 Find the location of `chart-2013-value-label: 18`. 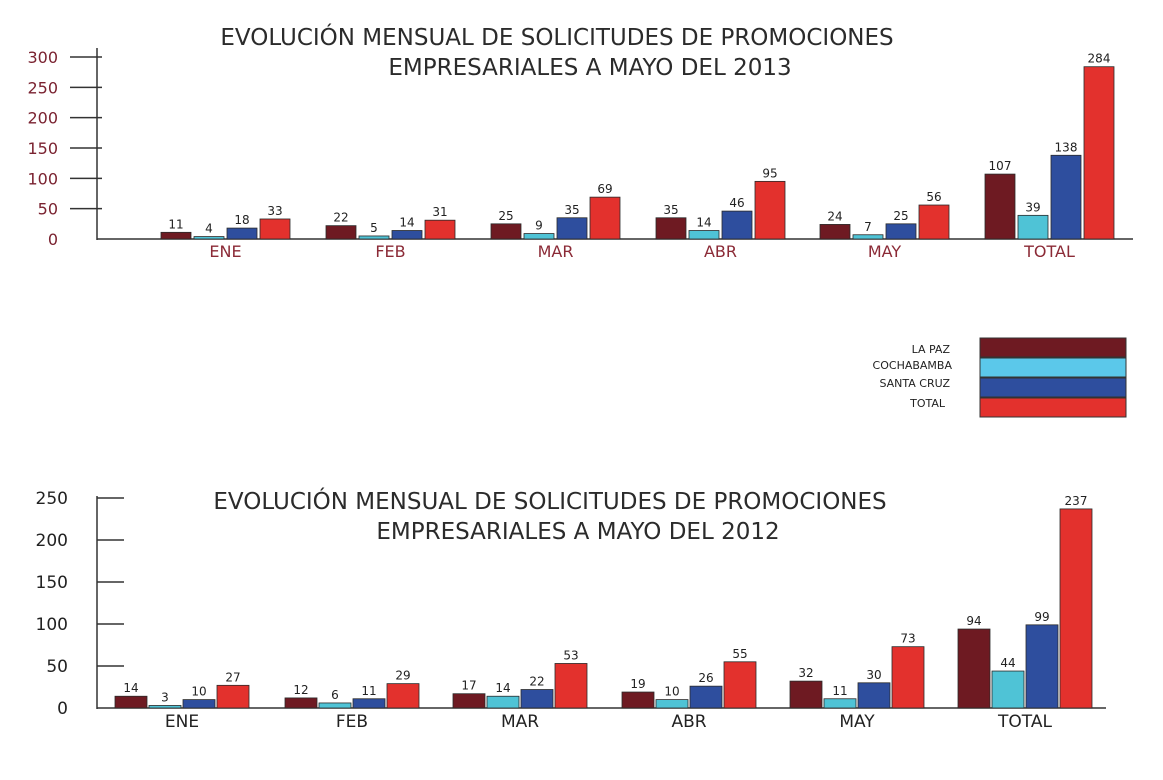

chart-2013-value-label: 18 is located at coordinates (241, 220).